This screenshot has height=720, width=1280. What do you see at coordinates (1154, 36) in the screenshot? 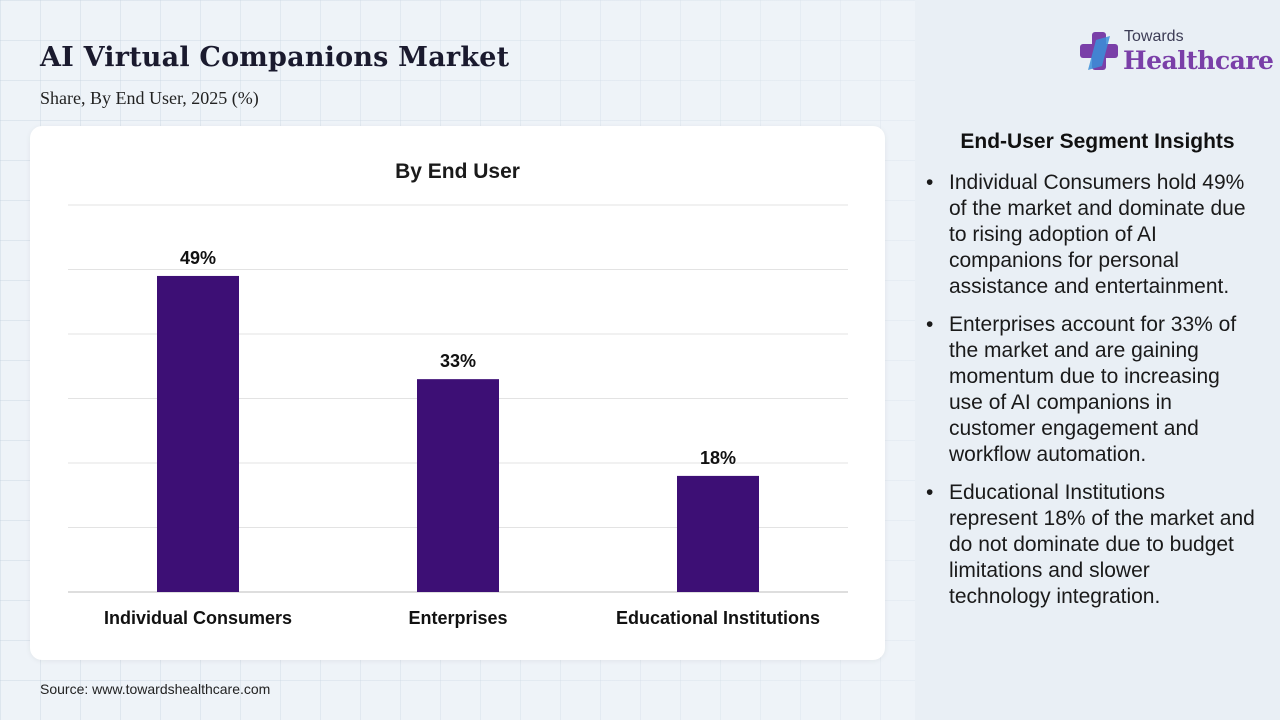
I see `logo-text-top: Towards` at bounding box center [1154, 36].